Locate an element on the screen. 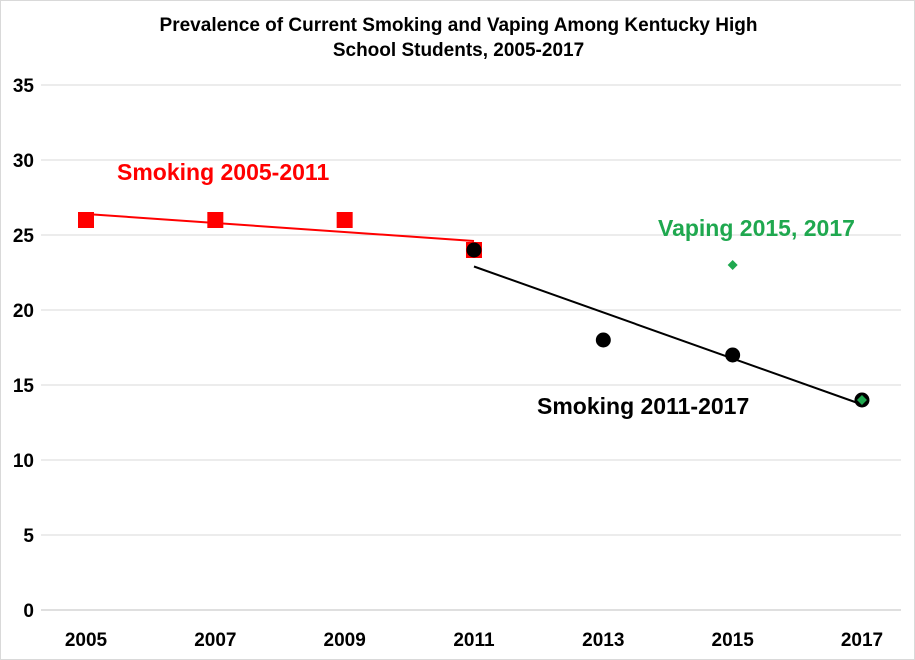 Image resolution: width=915 pixels, height=660 pixels. y-tick-label: 15 is located at coordinates (24, 386).